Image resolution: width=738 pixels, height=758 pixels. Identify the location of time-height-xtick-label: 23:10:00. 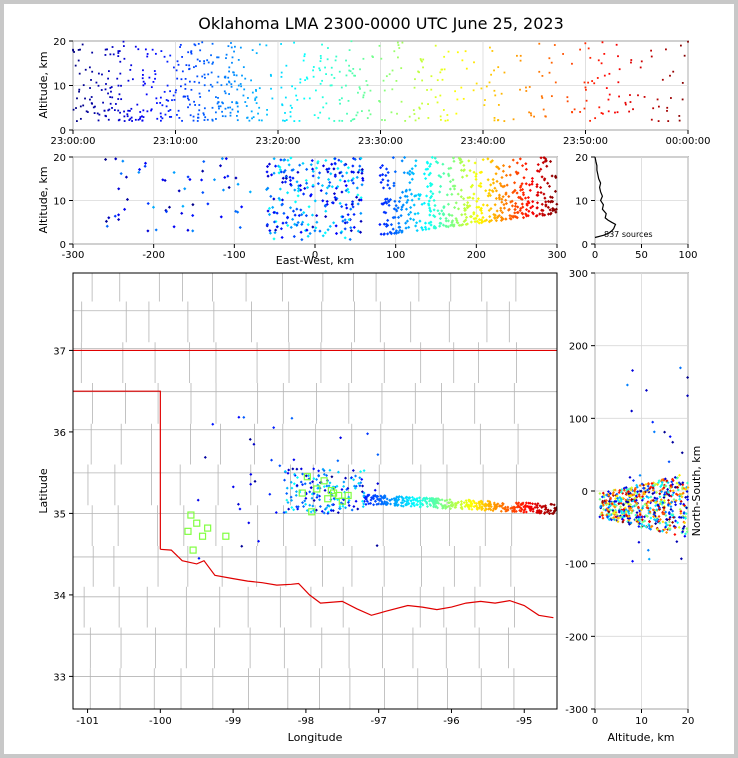
(175, 141).